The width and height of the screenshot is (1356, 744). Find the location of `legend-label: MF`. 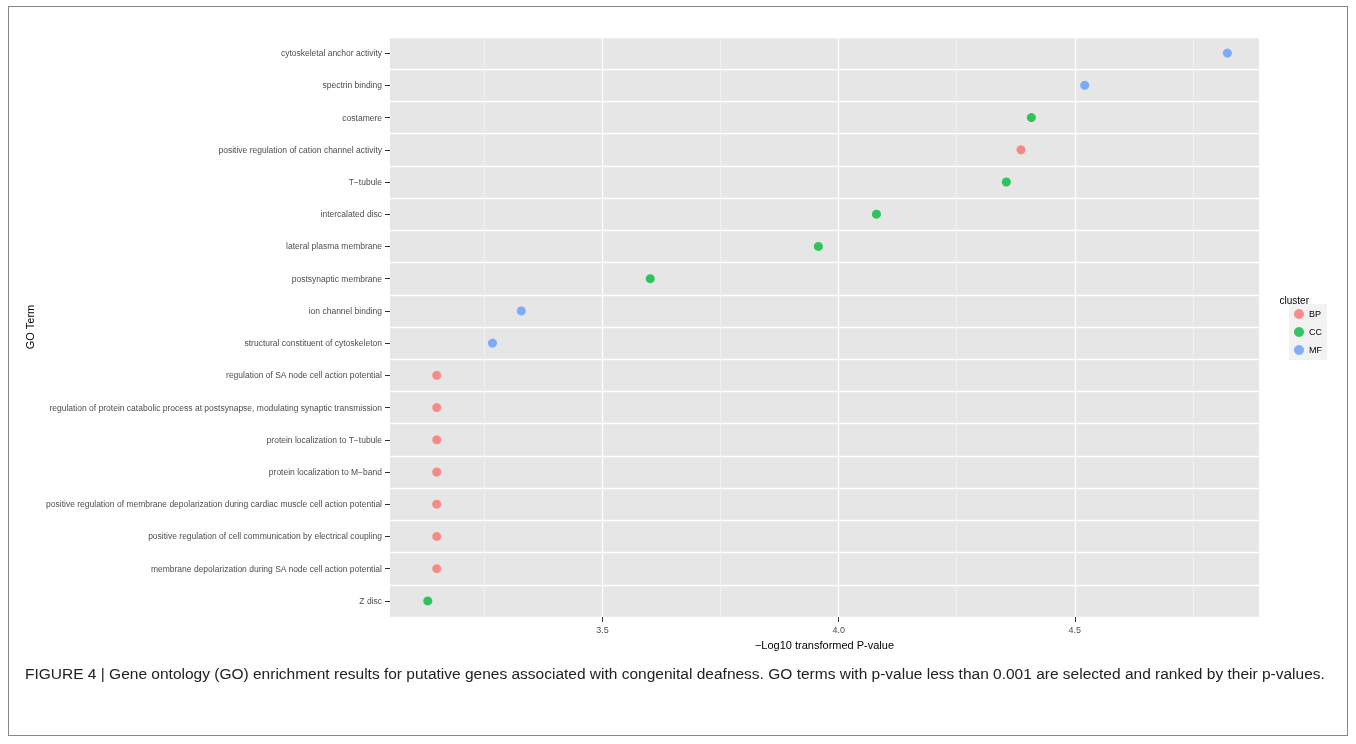

legend-label: MF is located at coordinates (1316, 350).